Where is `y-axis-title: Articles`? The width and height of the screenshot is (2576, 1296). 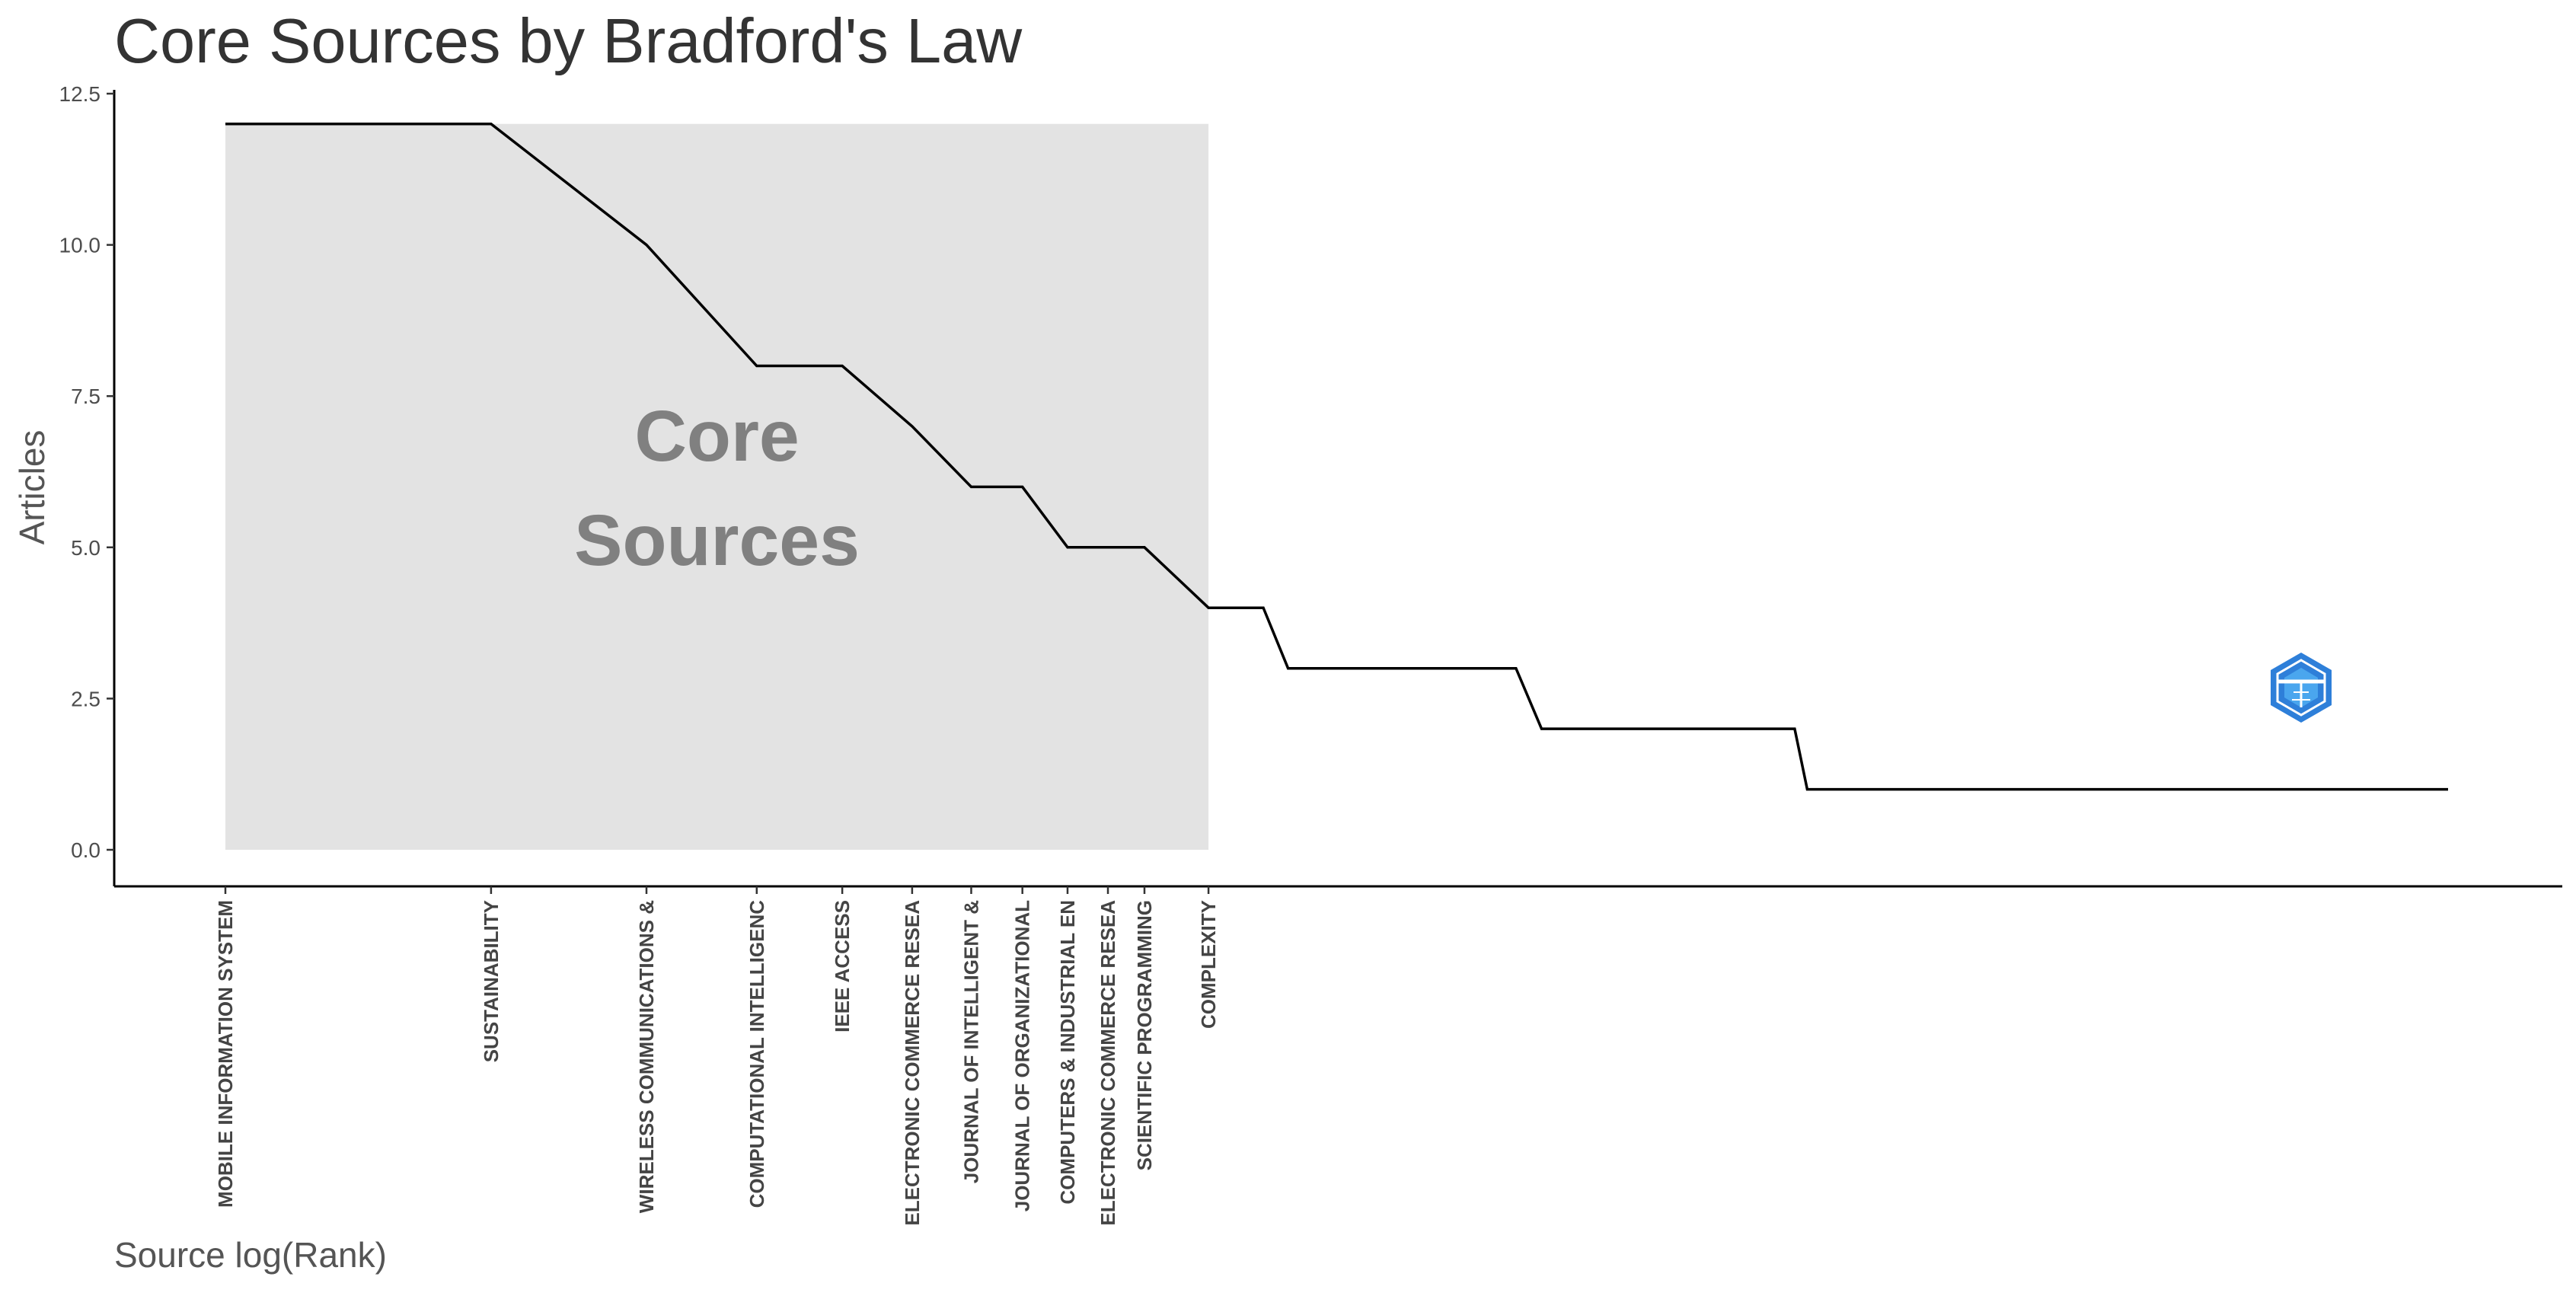 y-axis-title: Articles is located at coordinates (32, 487).